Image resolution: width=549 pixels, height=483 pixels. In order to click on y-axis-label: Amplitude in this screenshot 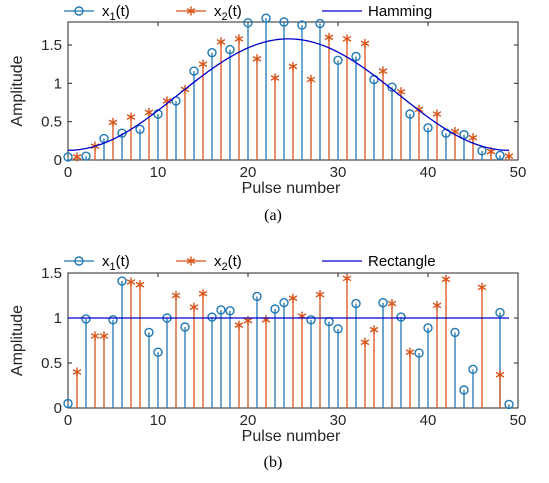, I will do `click(17, 90)`.